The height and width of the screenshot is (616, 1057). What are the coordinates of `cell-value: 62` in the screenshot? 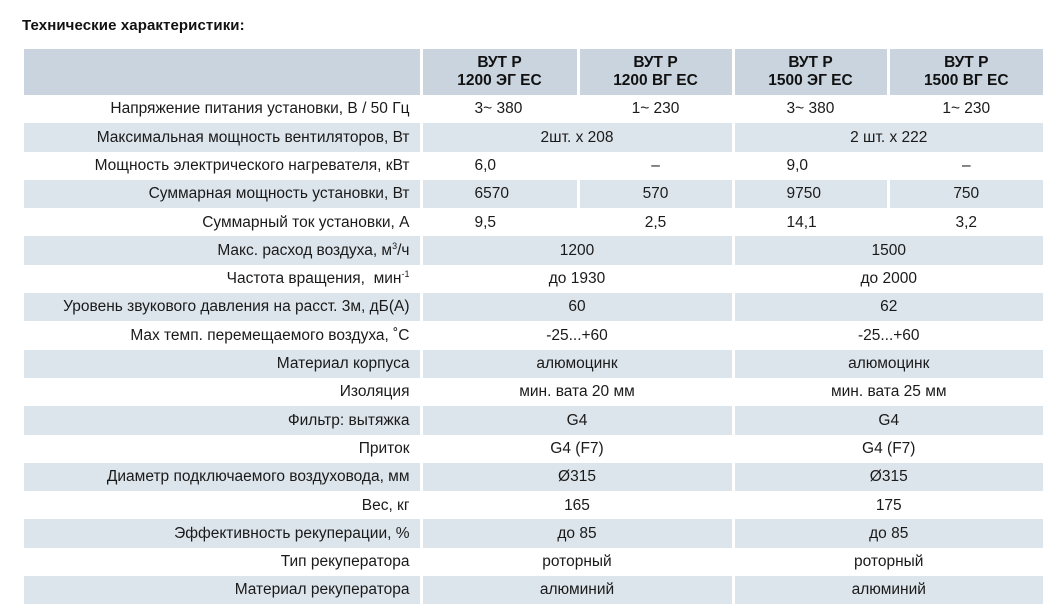 It's located at (887, 307).